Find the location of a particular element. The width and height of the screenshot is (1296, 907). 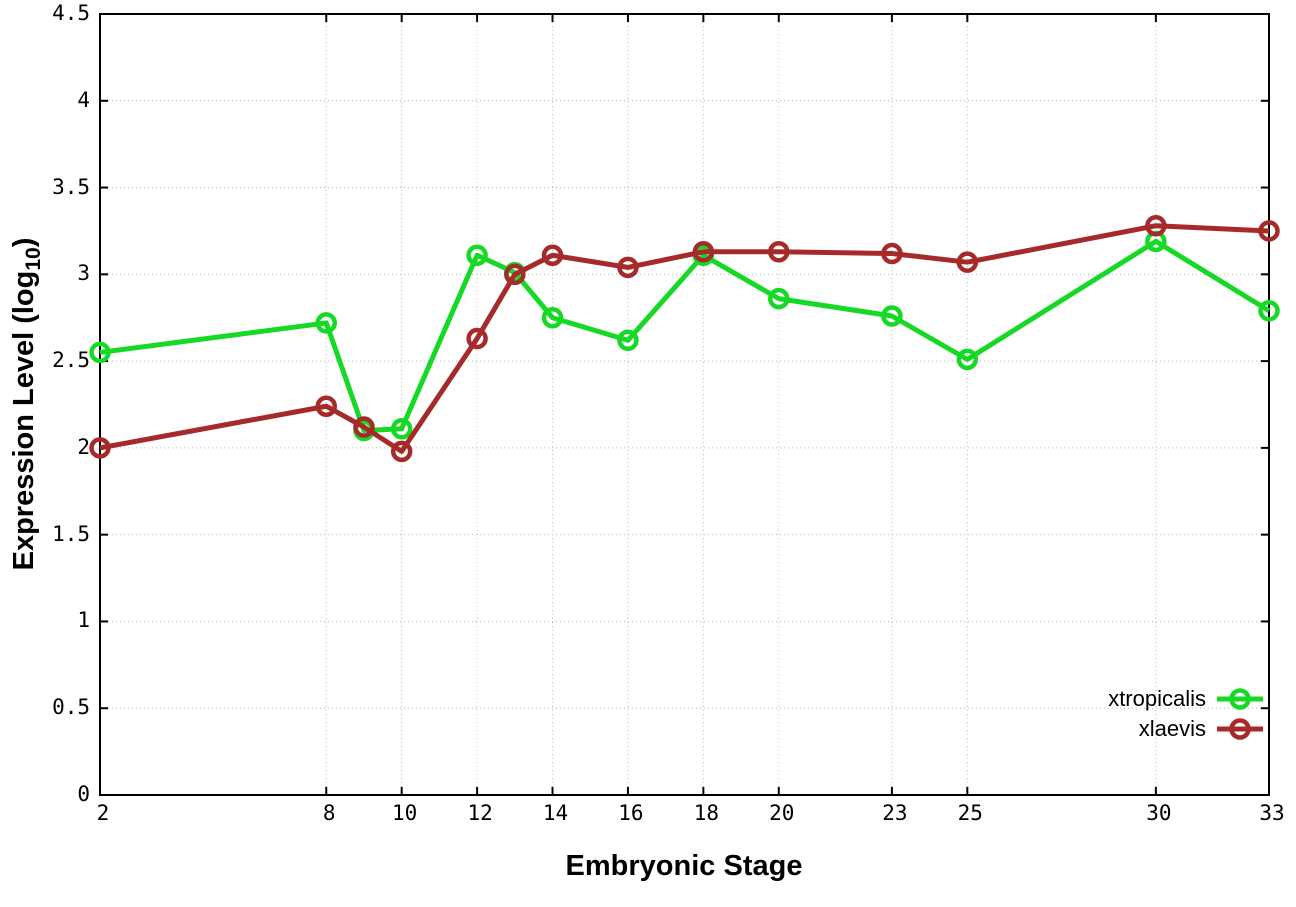

y-tick-label: 1.5 is located at coordinates (71, 533).